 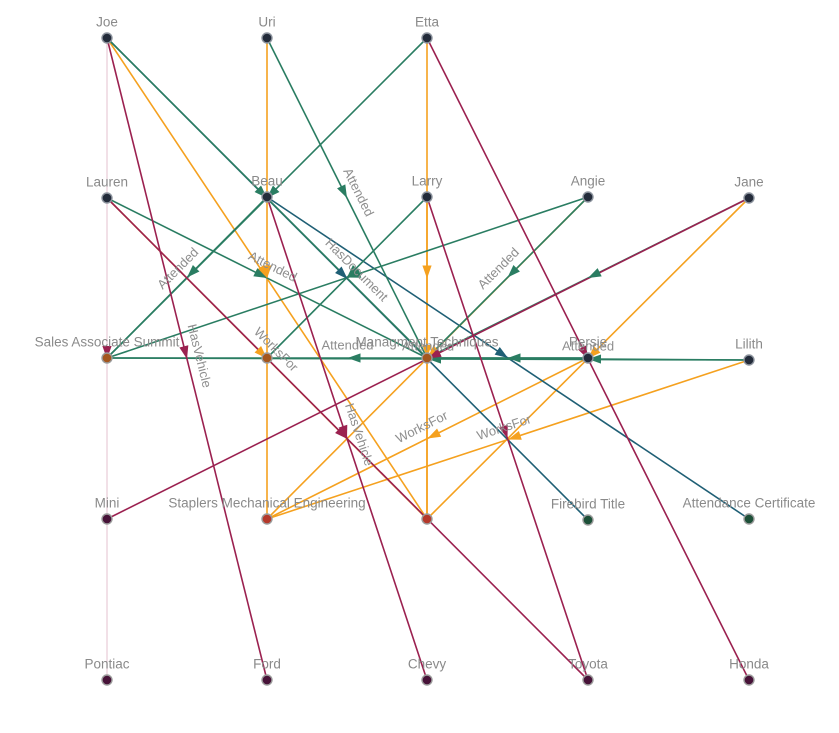 I want to click on node-label-ford: Ford, so click(x=267, y=664).